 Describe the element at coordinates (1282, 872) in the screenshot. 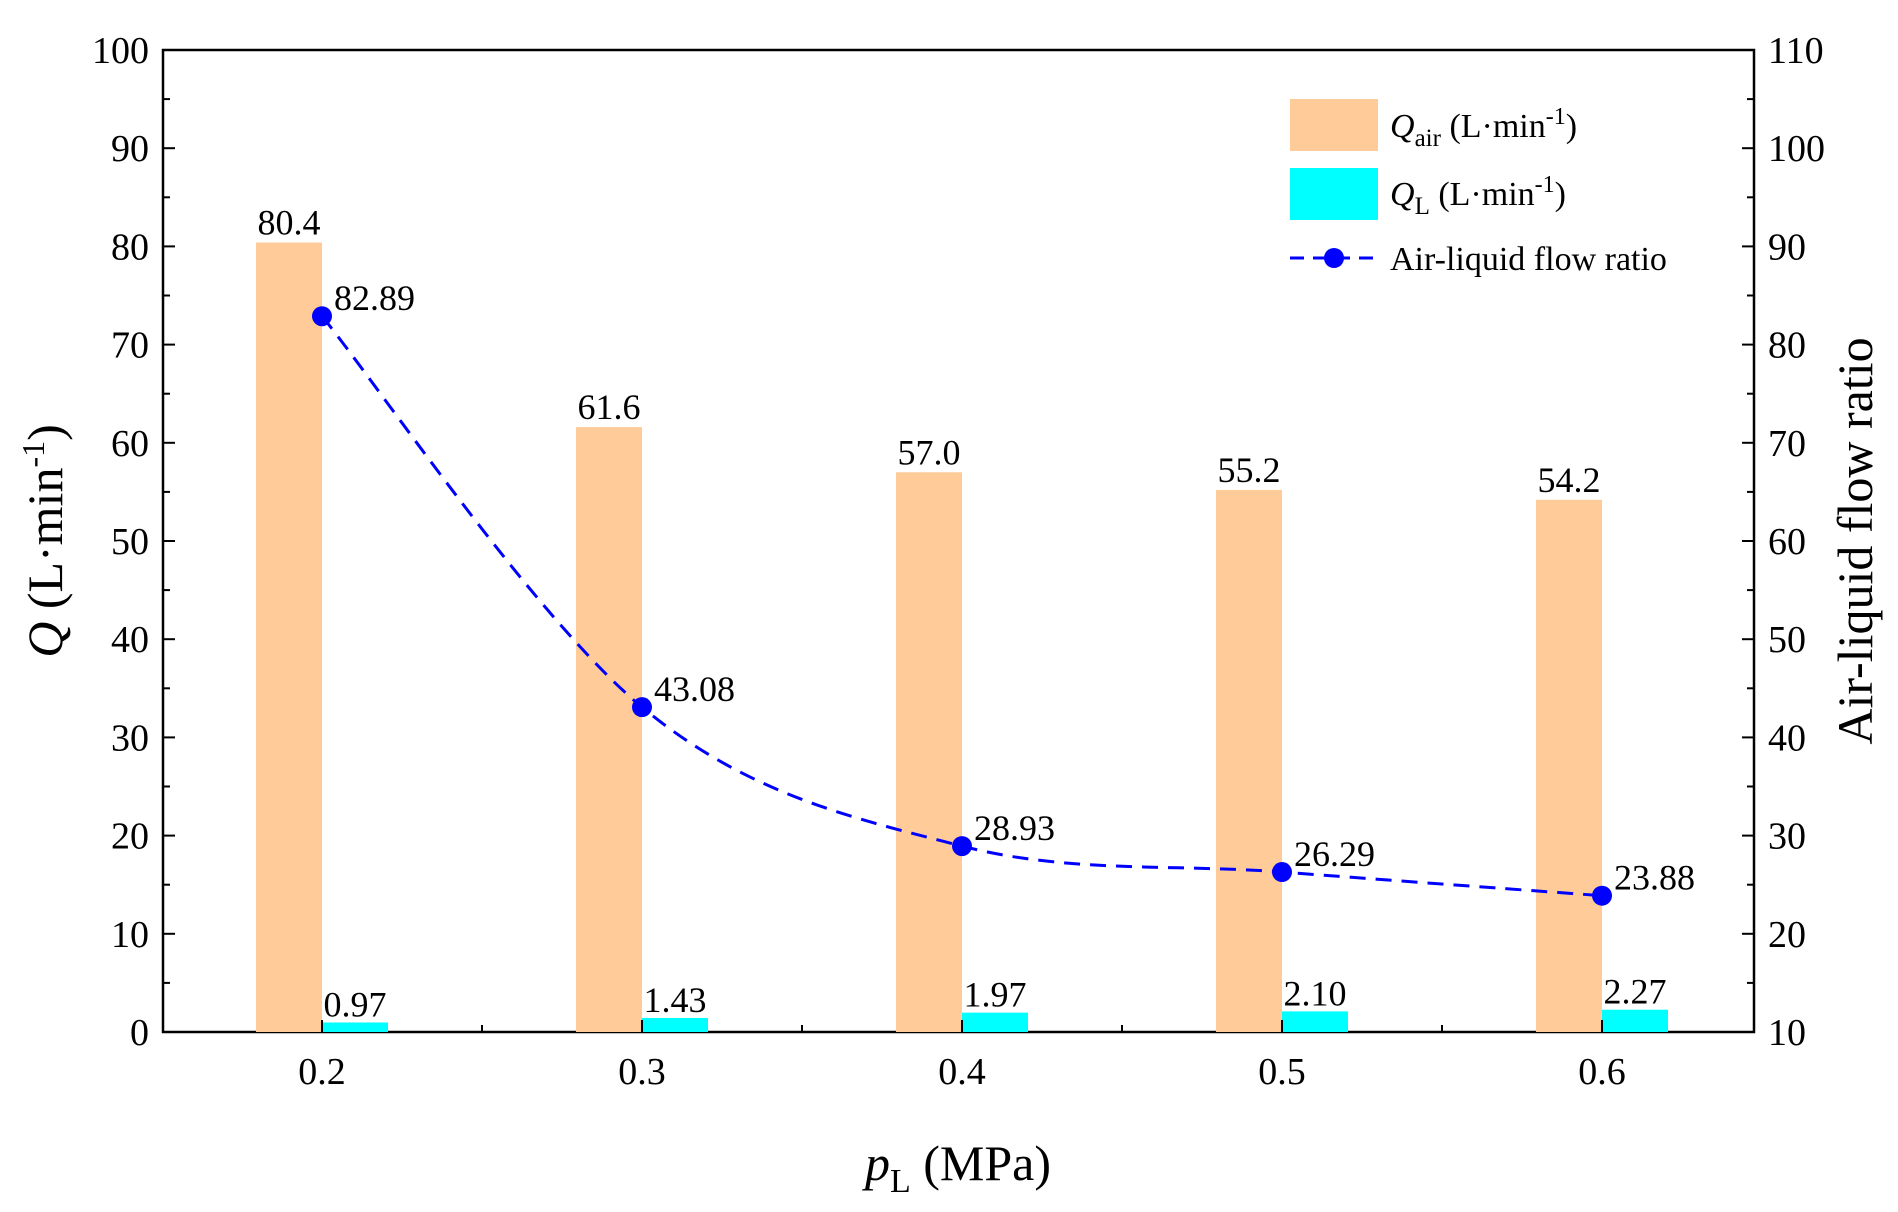

I see `ratio-point-0.5` at that location.